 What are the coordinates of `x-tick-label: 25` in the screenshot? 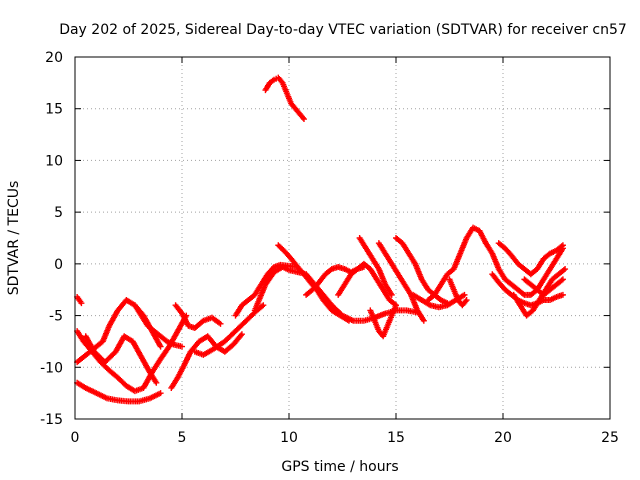 It's located at (610, 438).